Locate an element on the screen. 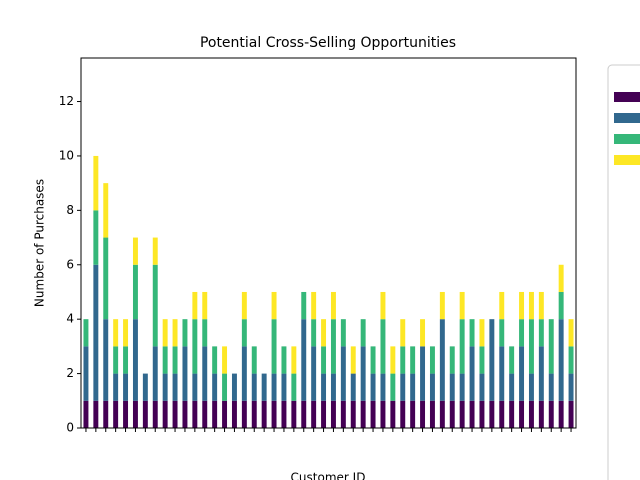 This screenshot has width=640, height=480. x-axis-label: Customer ID is located at coordinates (328, 475).